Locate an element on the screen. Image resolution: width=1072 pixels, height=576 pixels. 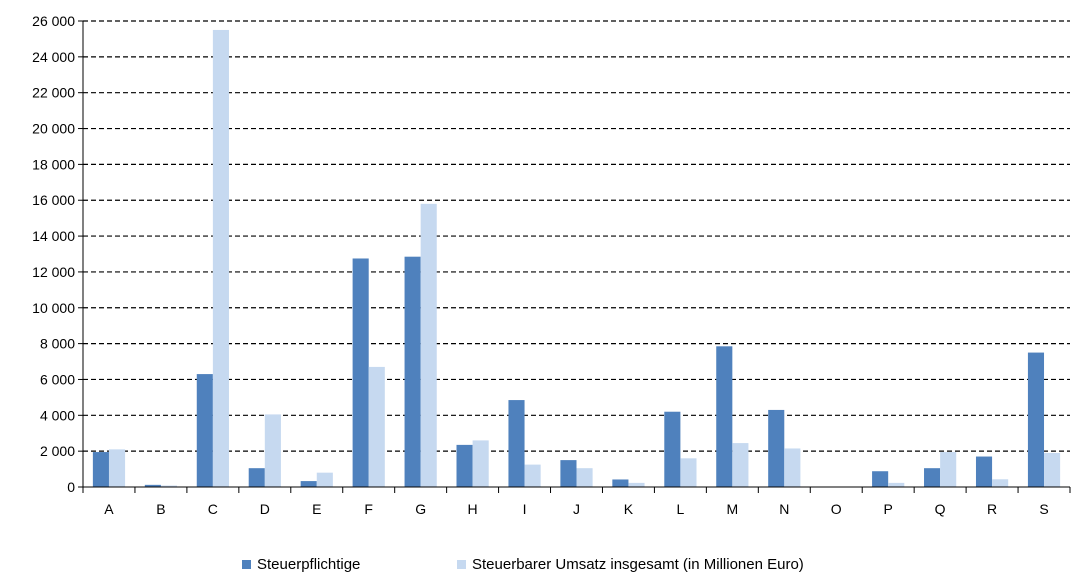
y-tick-label: 12 000 is located at coordinates (53, 272).